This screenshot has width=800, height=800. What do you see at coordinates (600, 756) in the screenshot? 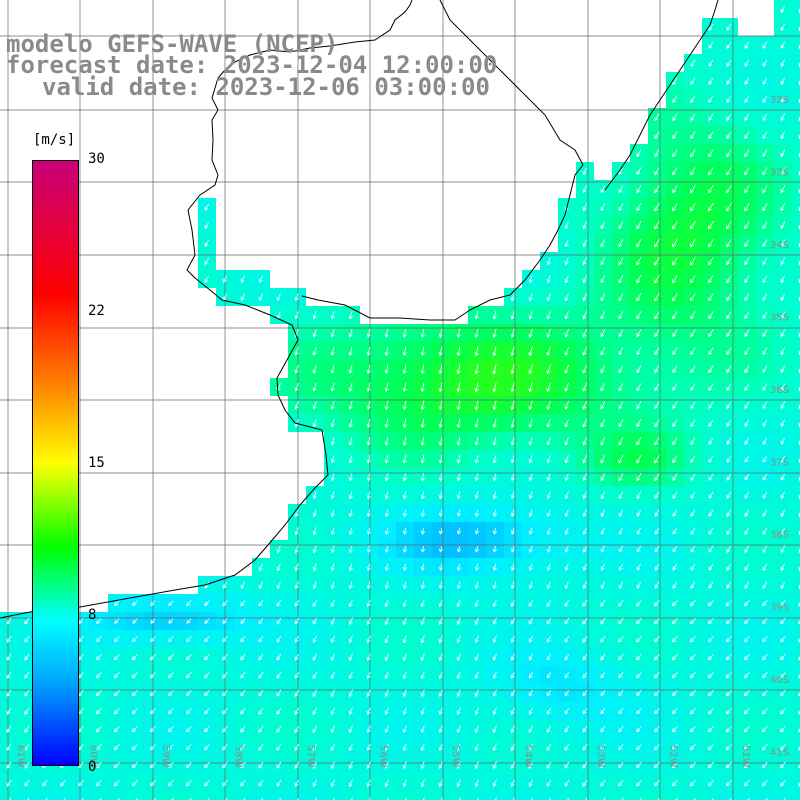
I see `longitude-label: 53W` at bounding box center [600, 756].